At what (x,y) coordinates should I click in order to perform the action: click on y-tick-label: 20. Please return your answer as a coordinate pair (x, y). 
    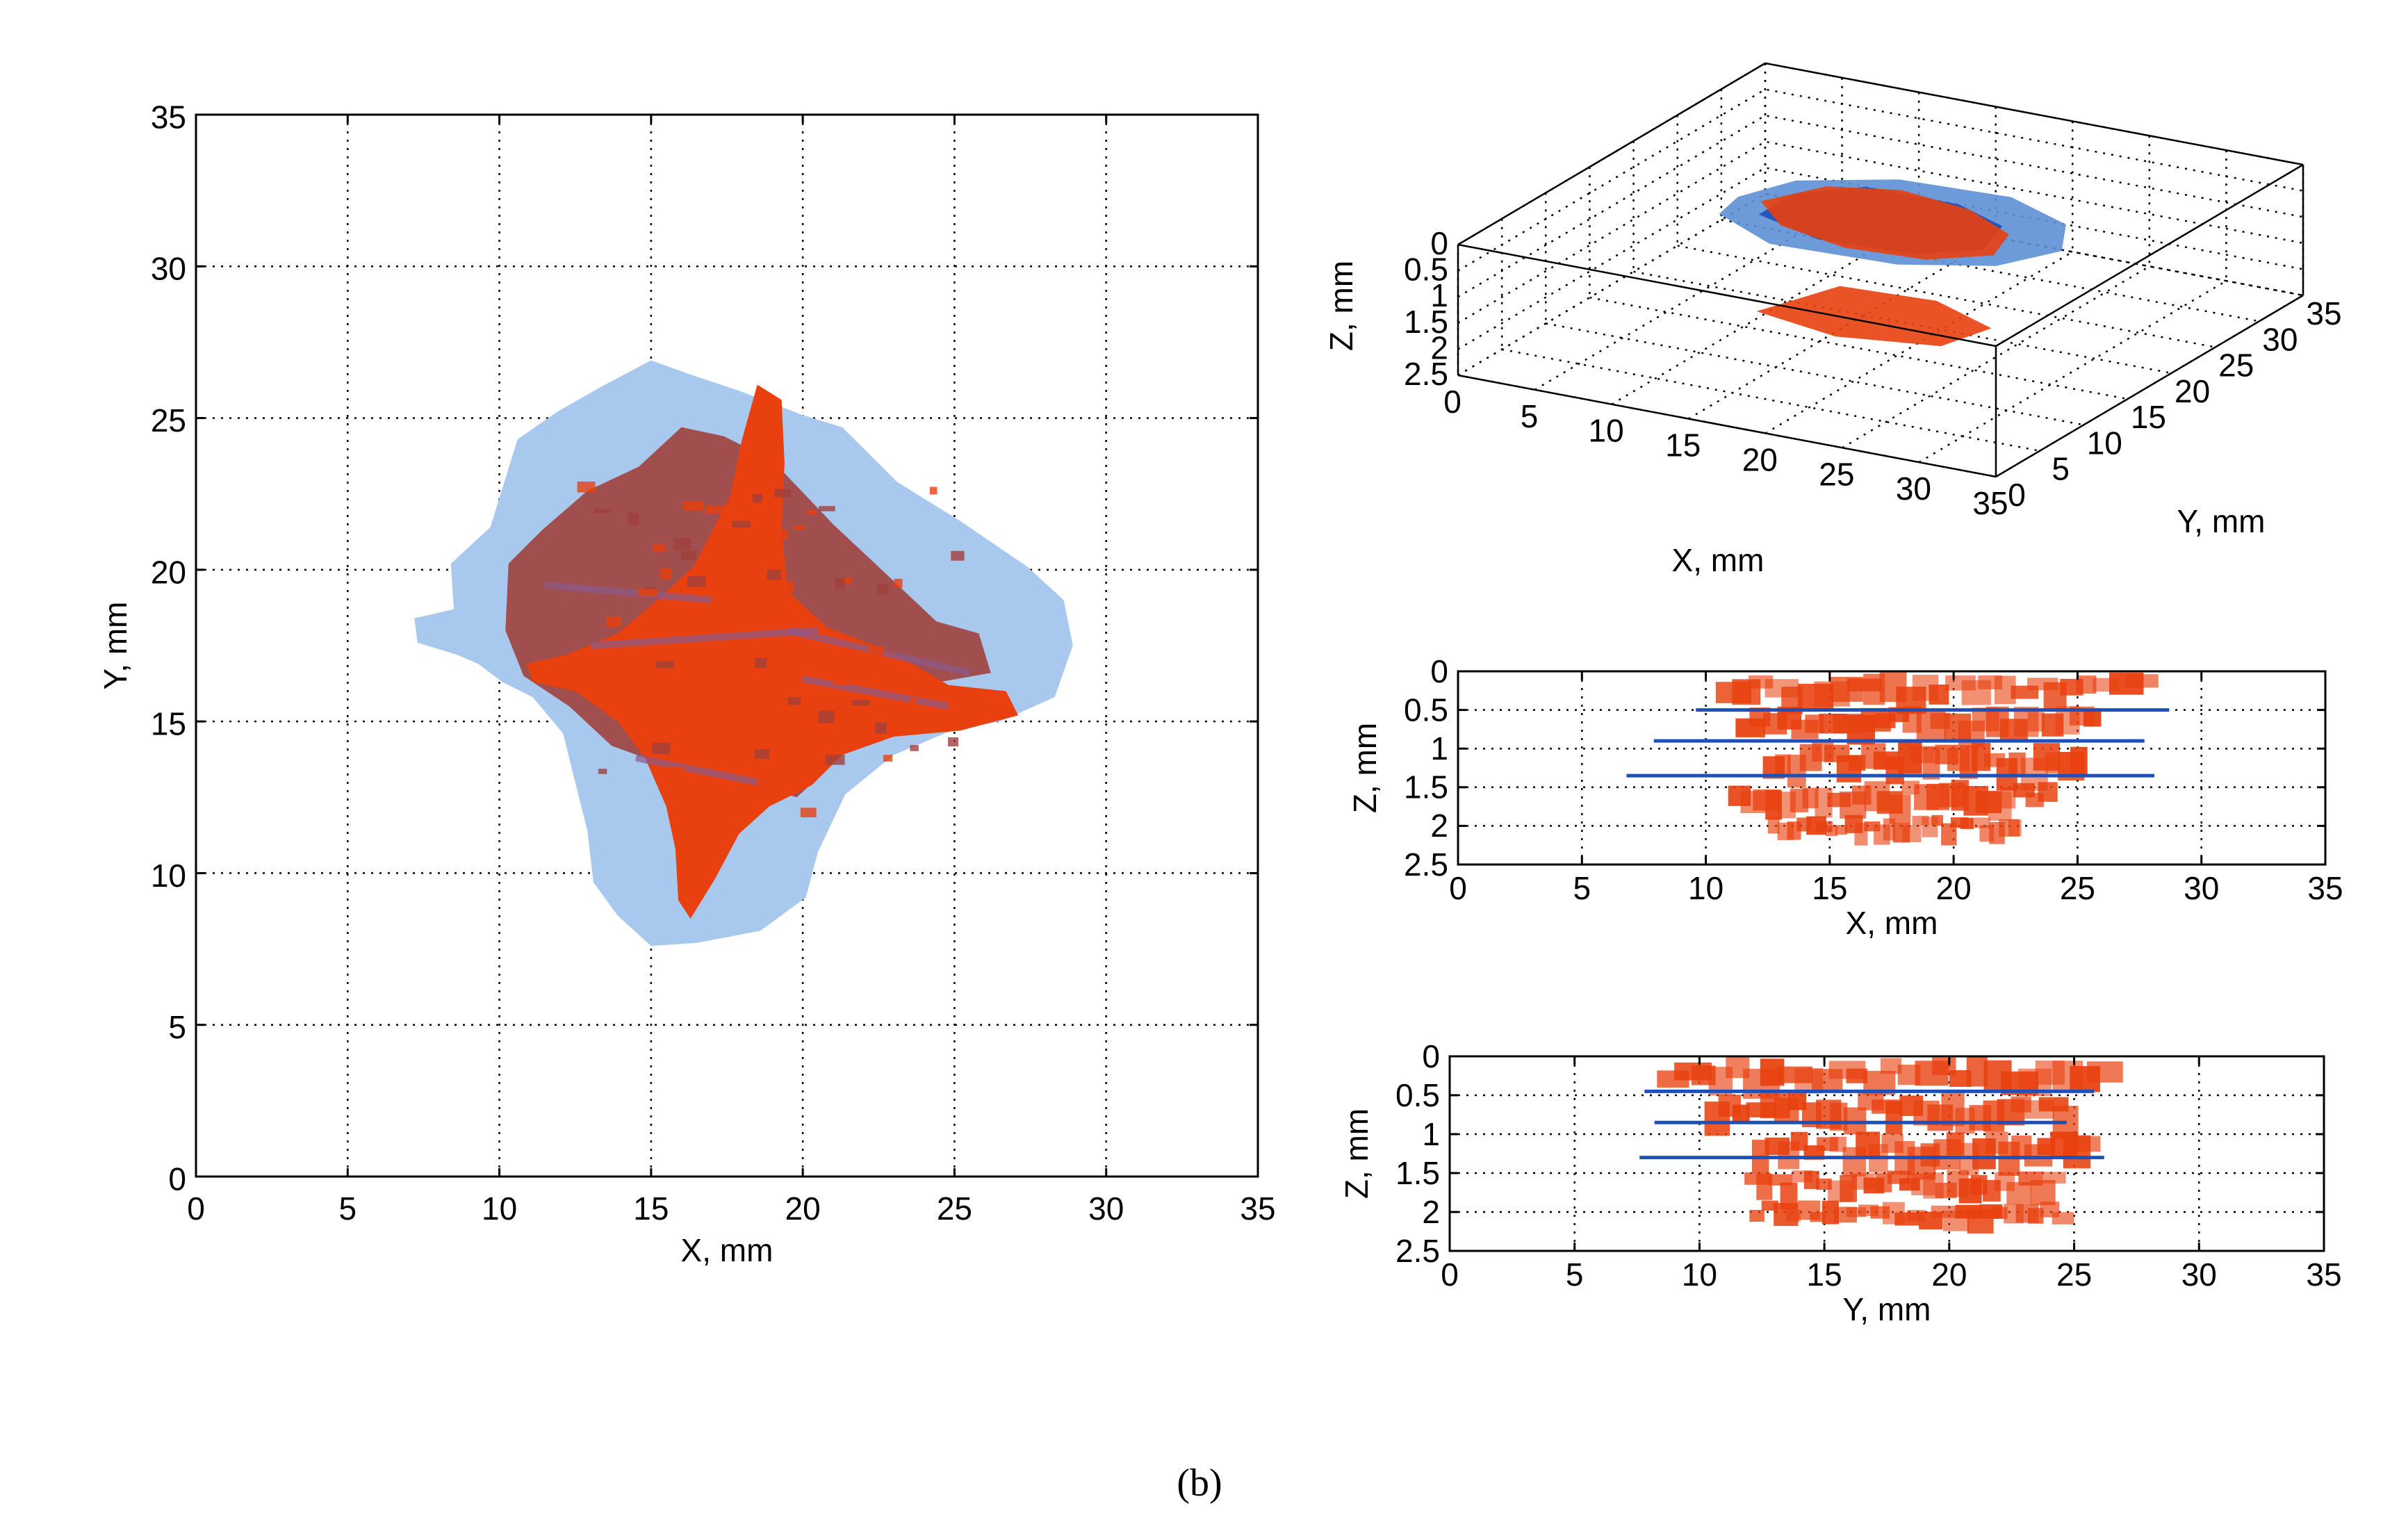
    Looking at the image, I should click on (168, 572).